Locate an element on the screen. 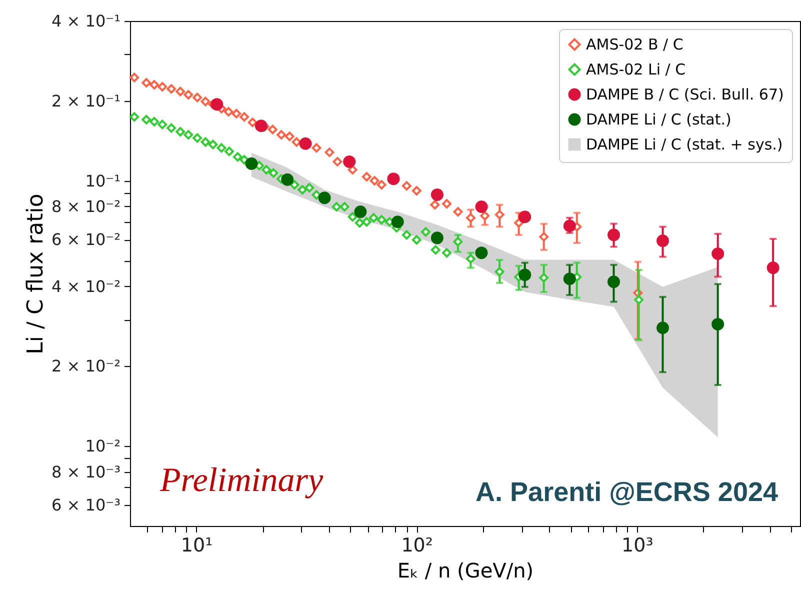 The width and height of the screenshot is (801, 601). legend-label: DAMPE B / C (Sci. Bull. 67) is located at coordinates (685, 95).